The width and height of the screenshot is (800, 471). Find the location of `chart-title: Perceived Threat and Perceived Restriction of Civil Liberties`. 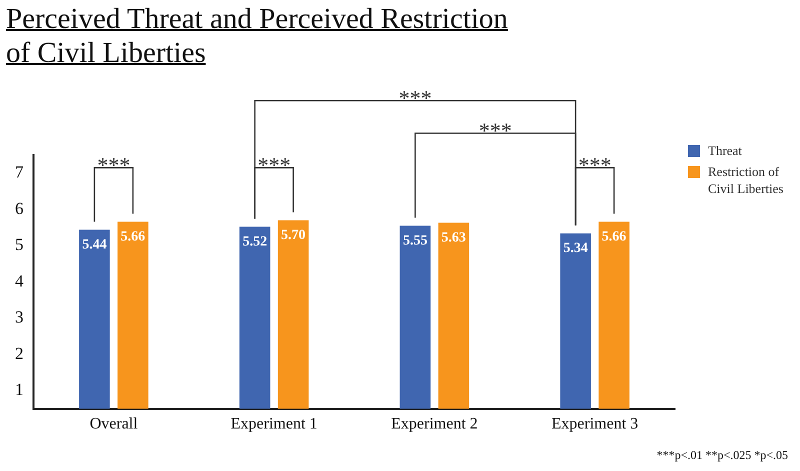

chart-title: Perceived Threat and Perceived Restriction of Civil Liberties is located at coordinates (257, 36).